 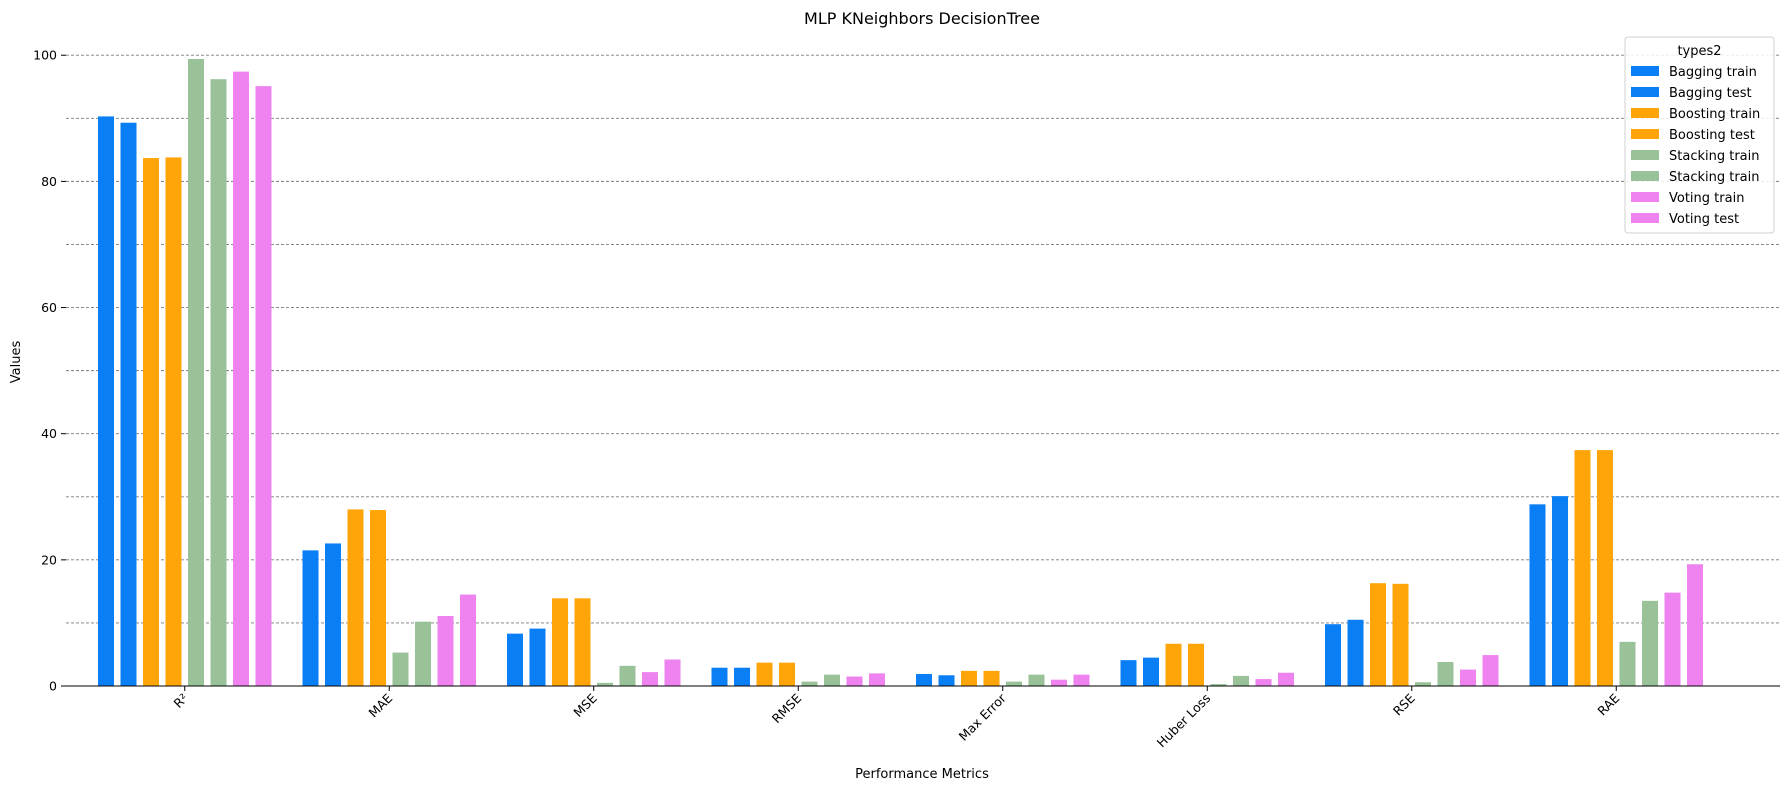 What do you see at coordinates (922, 774) in the screenshot?
I see `x-axis-label: Performance Metrics` at bounding box center [922, 774].